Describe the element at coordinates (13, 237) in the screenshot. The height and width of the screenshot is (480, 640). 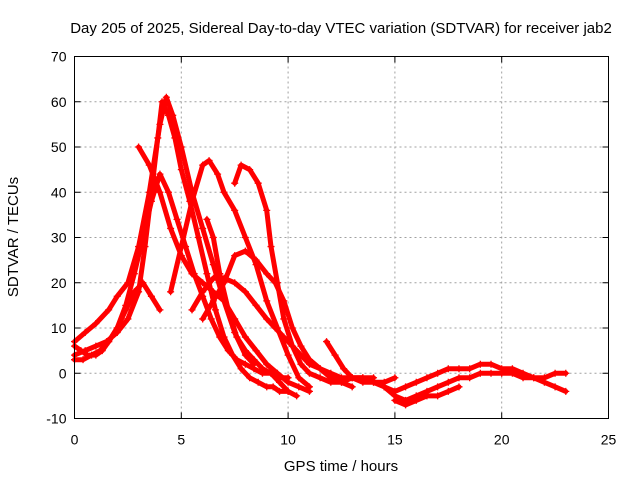
I see `y-axis-label: SDTVAR / TECUs` at that location.